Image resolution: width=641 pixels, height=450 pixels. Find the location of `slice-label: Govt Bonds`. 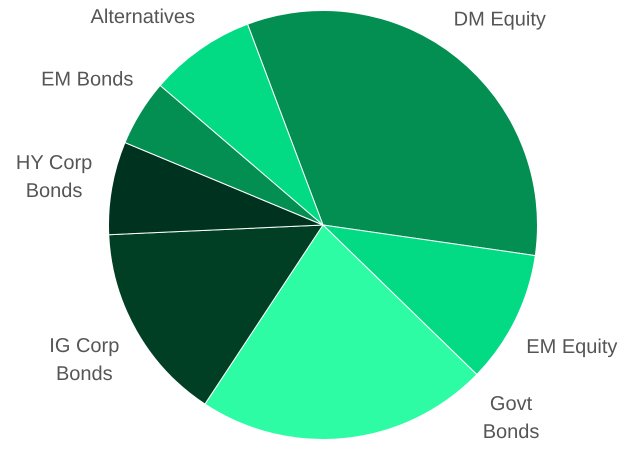

slice-label: Govt Bonds is located at coordinates (511, 417).